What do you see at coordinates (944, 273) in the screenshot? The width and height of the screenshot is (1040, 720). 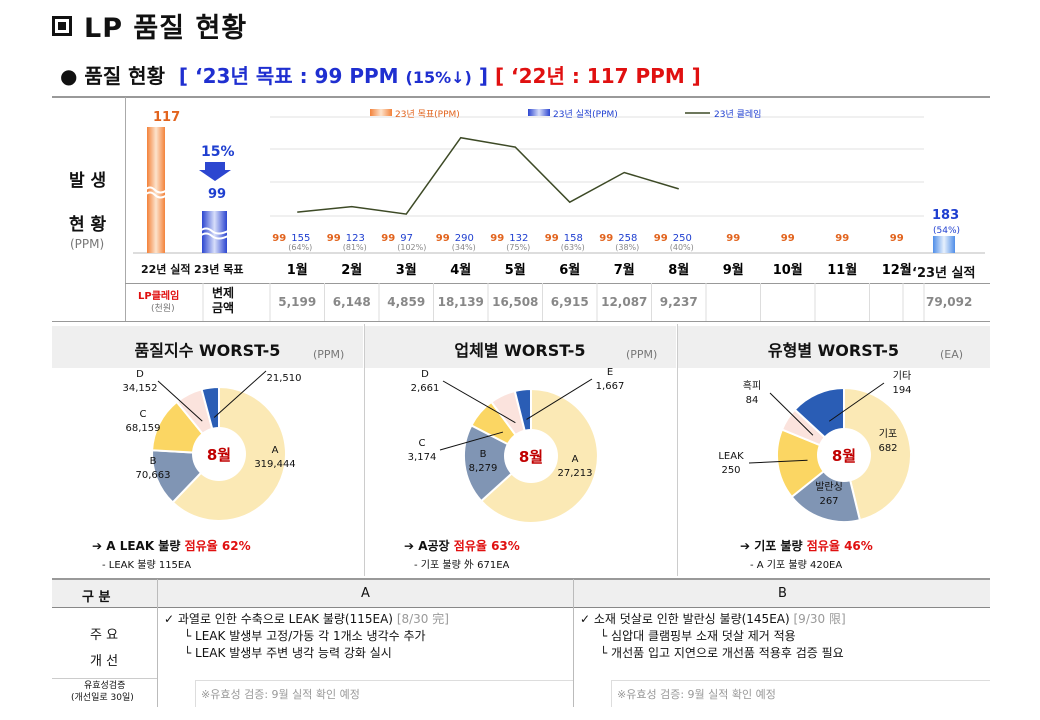 I see `bar-ytd-label: ‘23년 실적` at bounding box center [944, 273].